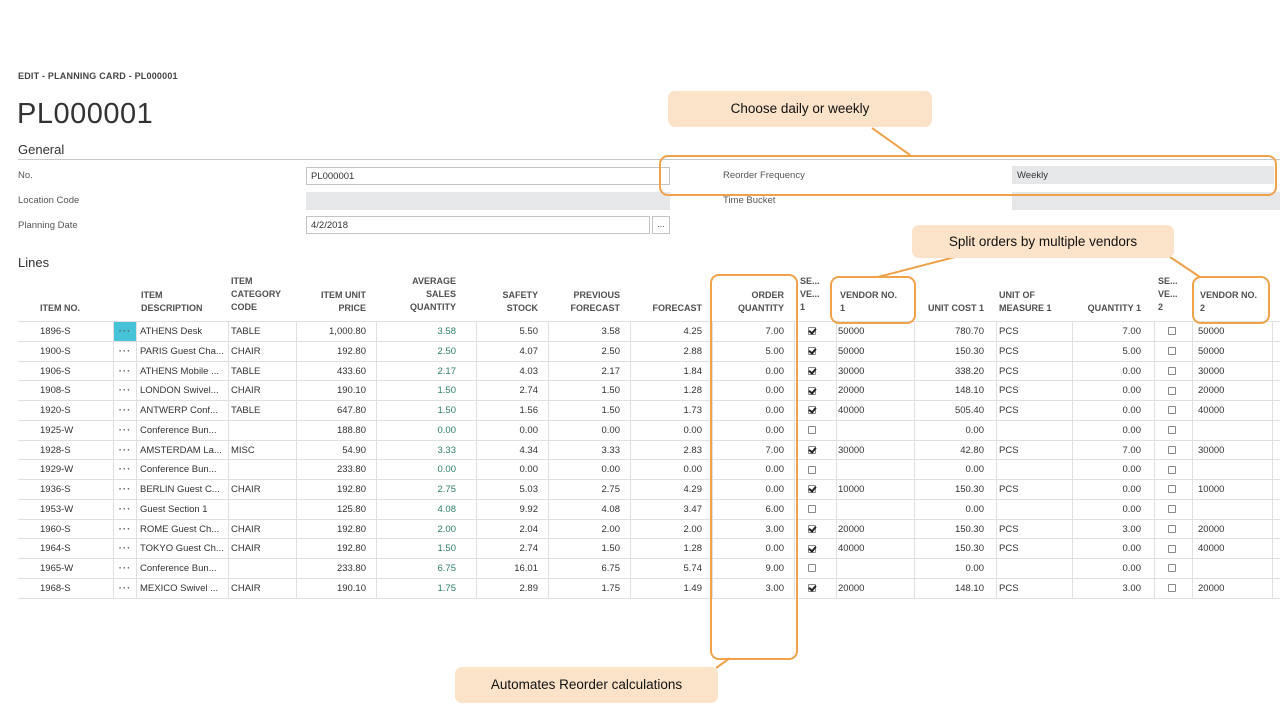  I want to click on cell-safety: 16.01, so click(526, 568).